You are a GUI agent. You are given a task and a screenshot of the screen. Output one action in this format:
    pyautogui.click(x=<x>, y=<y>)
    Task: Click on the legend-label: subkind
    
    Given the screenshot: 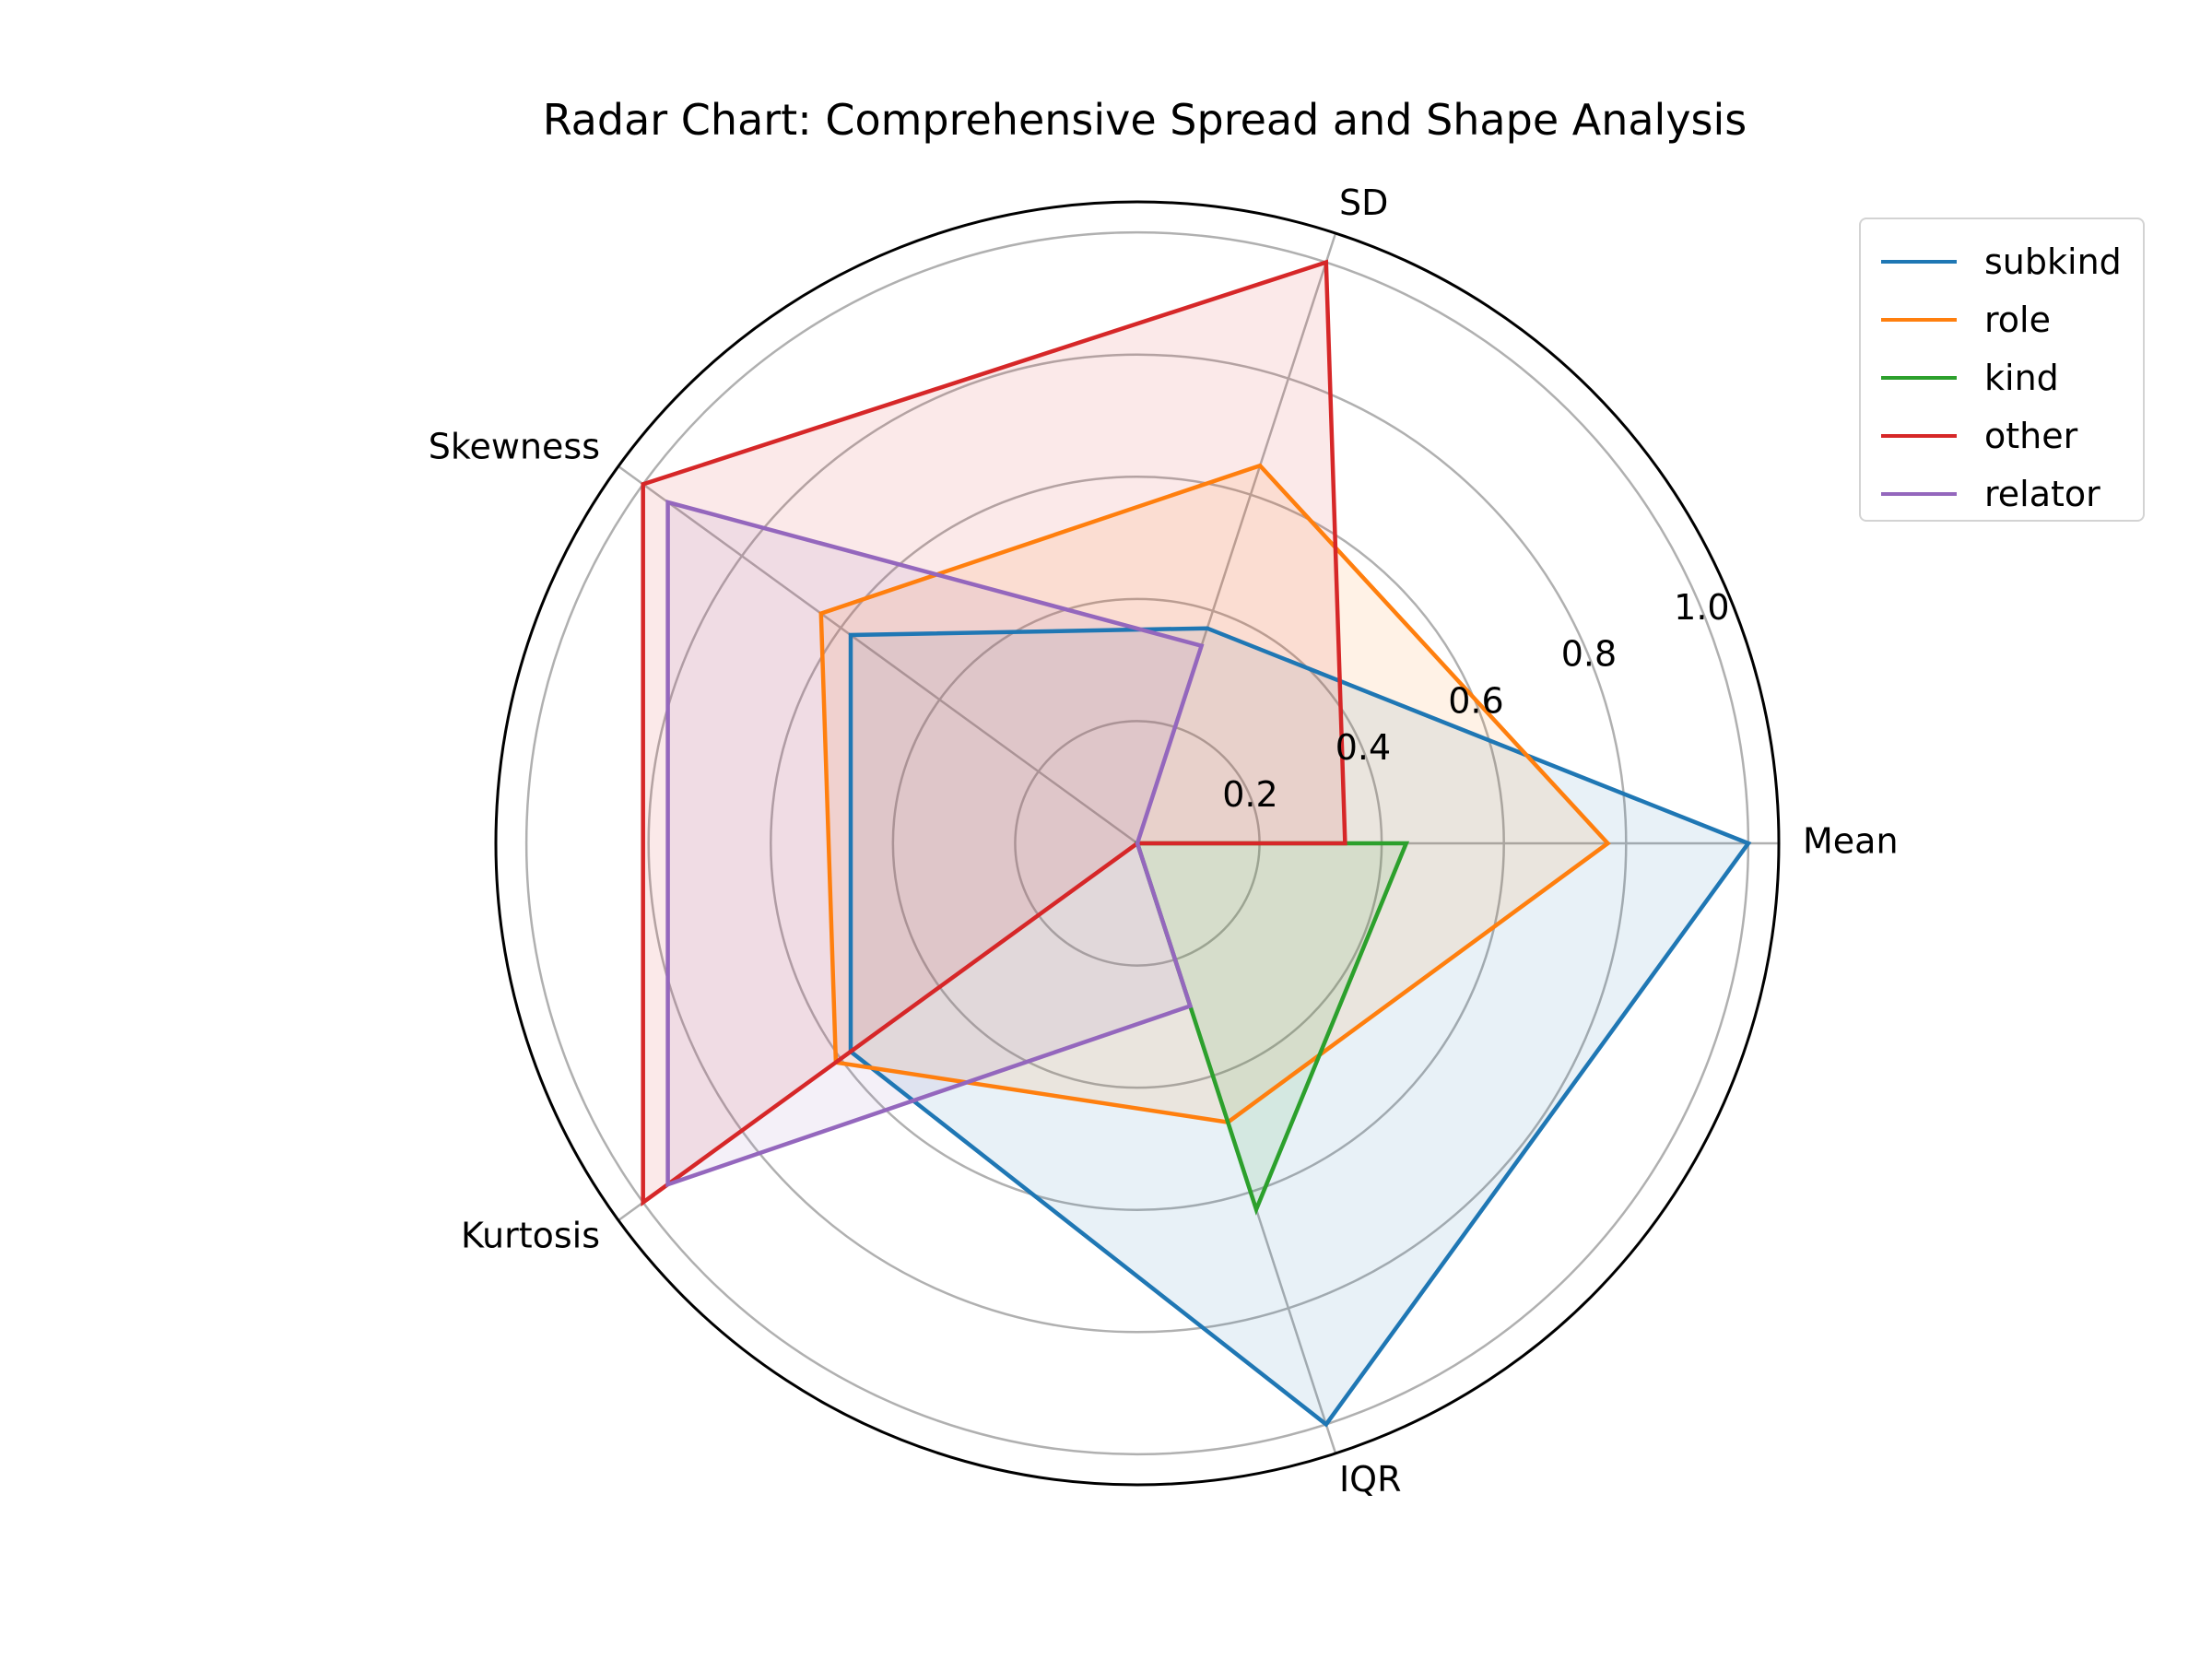 What is the action you would take?
    pyautogui.click(x=2053, y=261)
    